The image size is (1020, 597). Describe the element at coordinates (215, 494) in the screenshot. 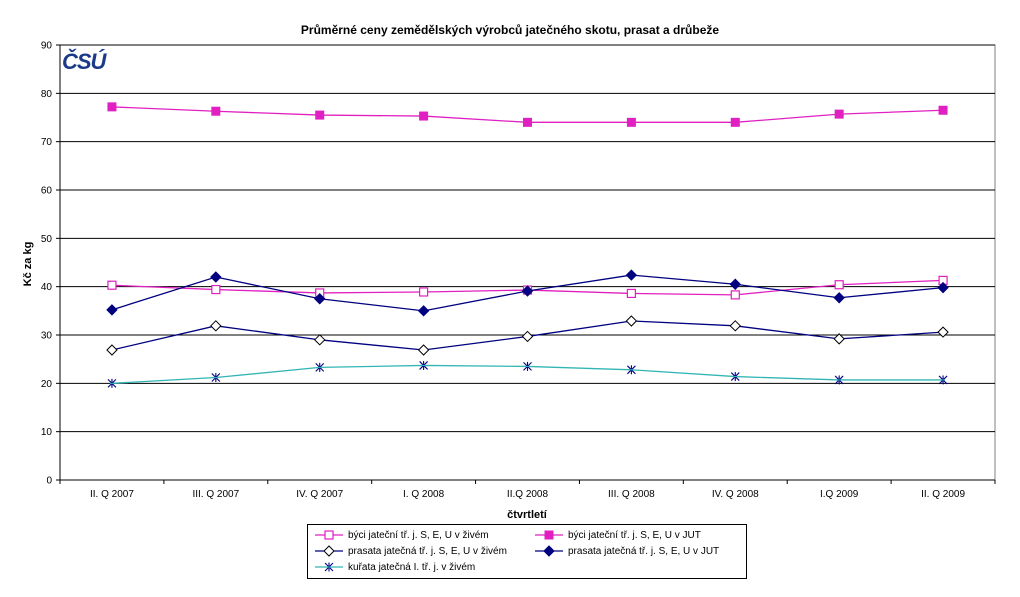

I see `x-tick-label: III. Q 2007` at that location.